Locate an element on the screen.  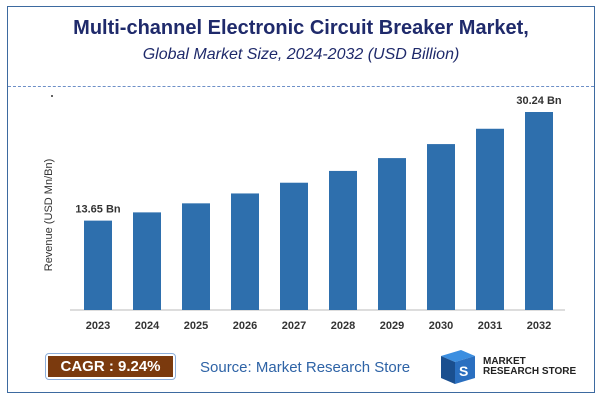
x-tick-label: 2030 is located at coordinates (441, 326).